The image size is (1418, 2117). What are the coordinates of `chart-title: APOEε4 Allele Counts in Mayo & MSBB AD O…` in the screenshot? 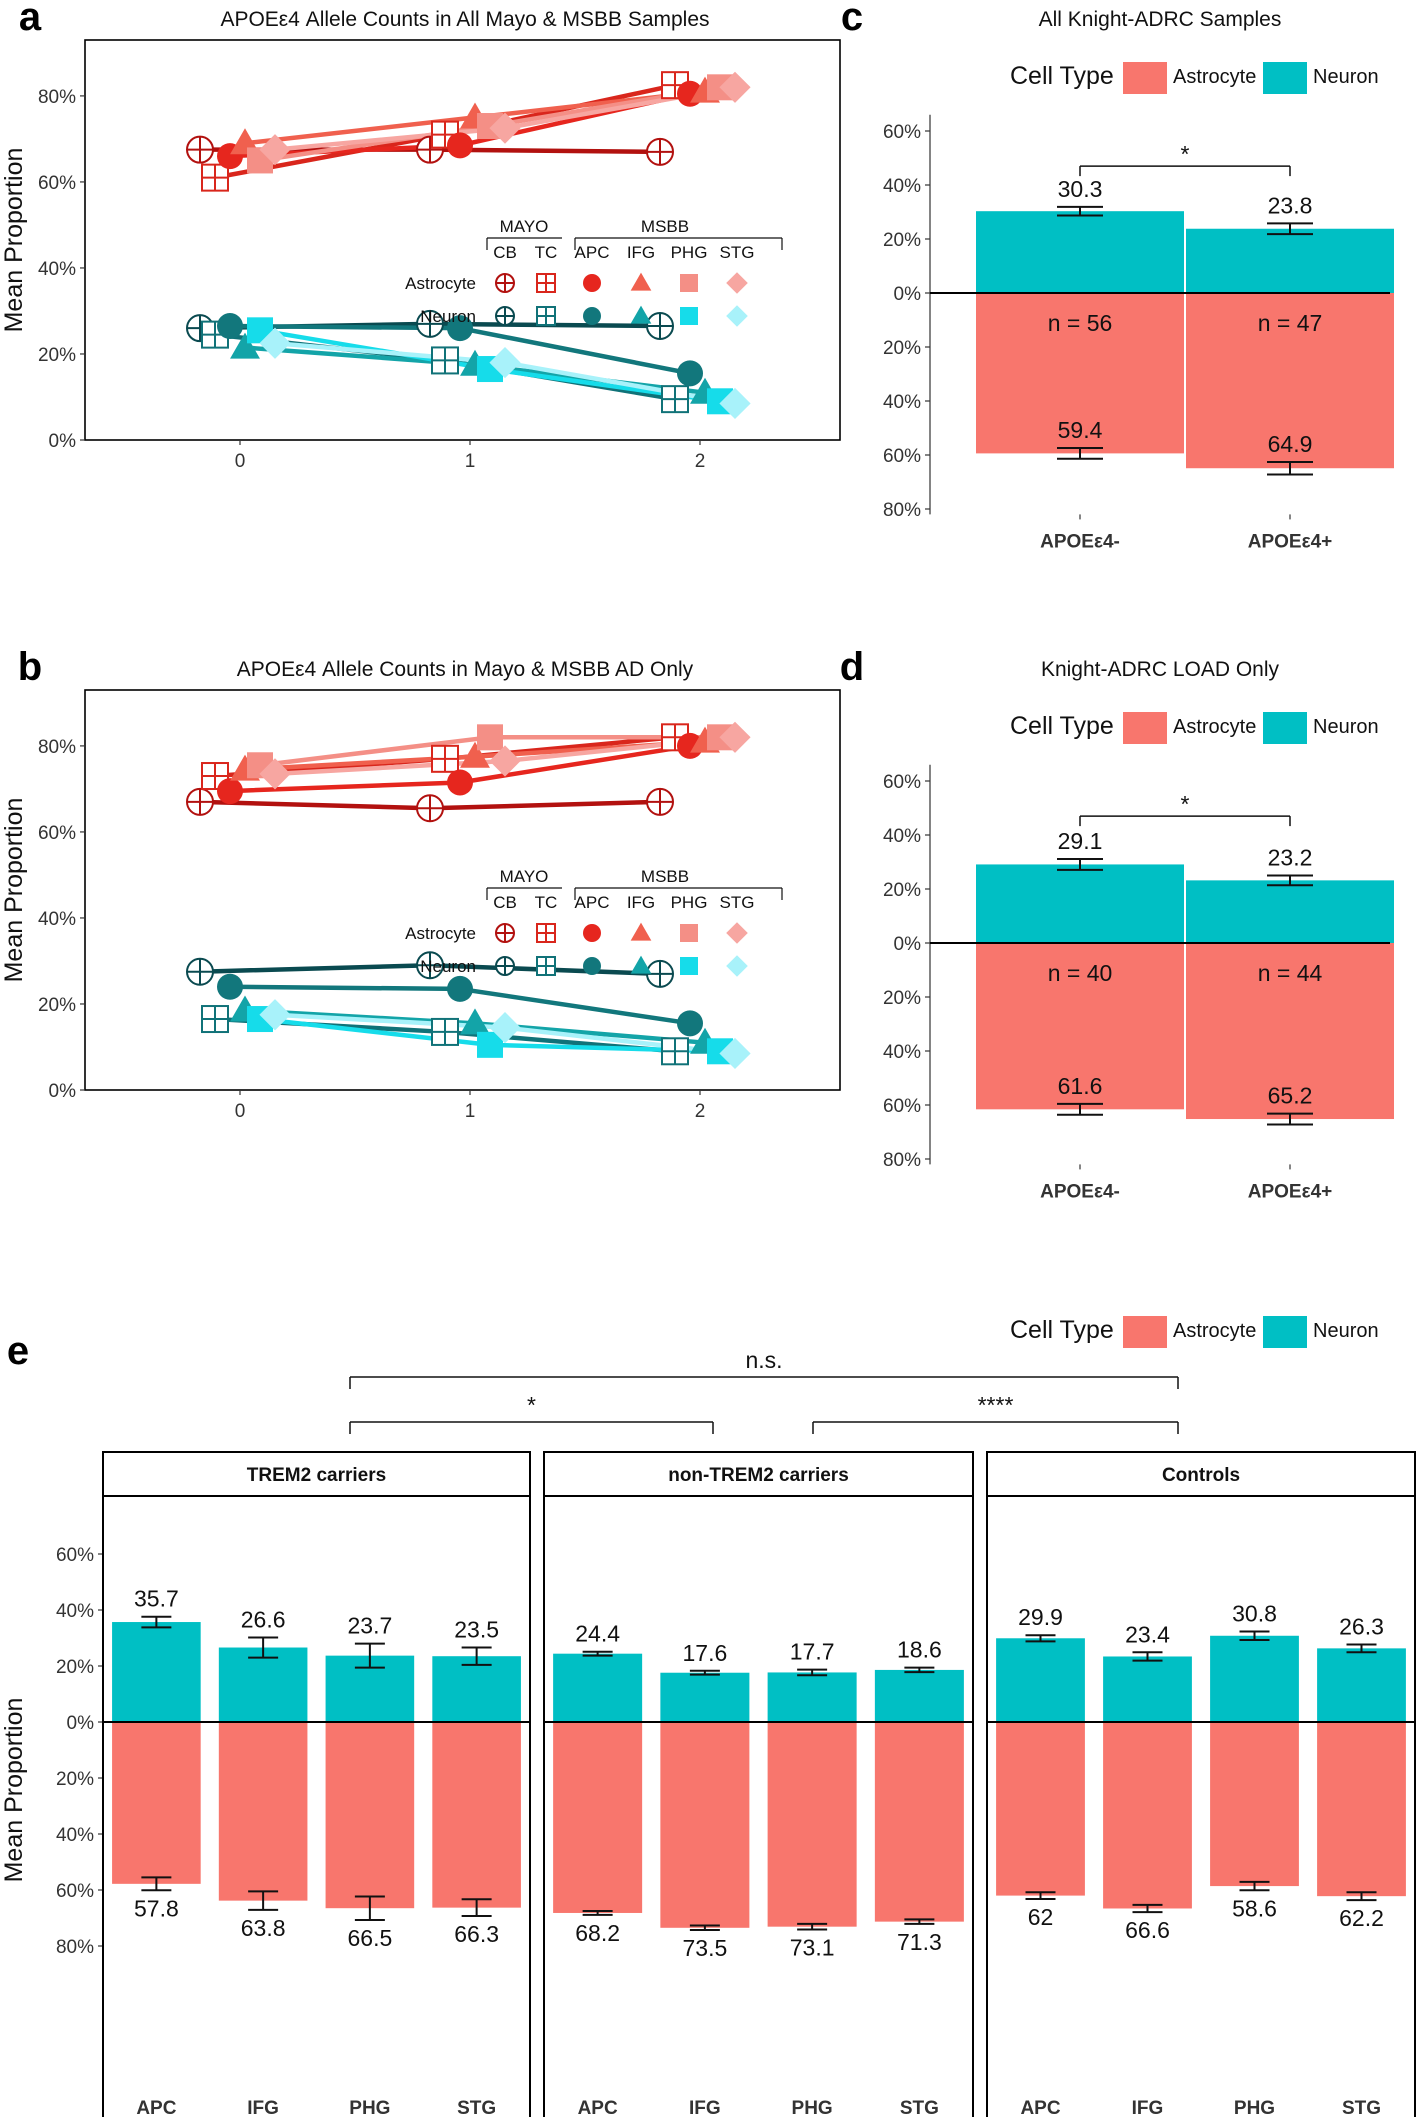 It's located at (465, 669).